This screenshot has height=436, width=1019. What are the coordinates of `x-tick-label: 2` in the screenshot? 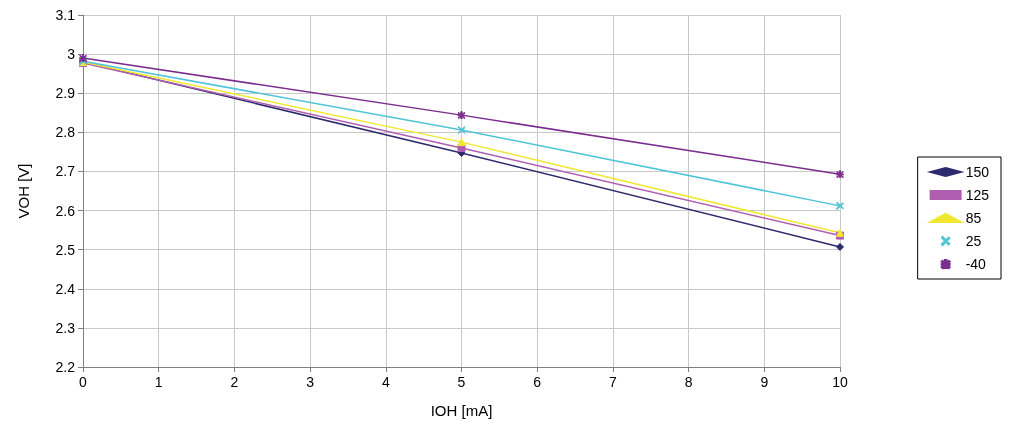 It's located at (234, 382).